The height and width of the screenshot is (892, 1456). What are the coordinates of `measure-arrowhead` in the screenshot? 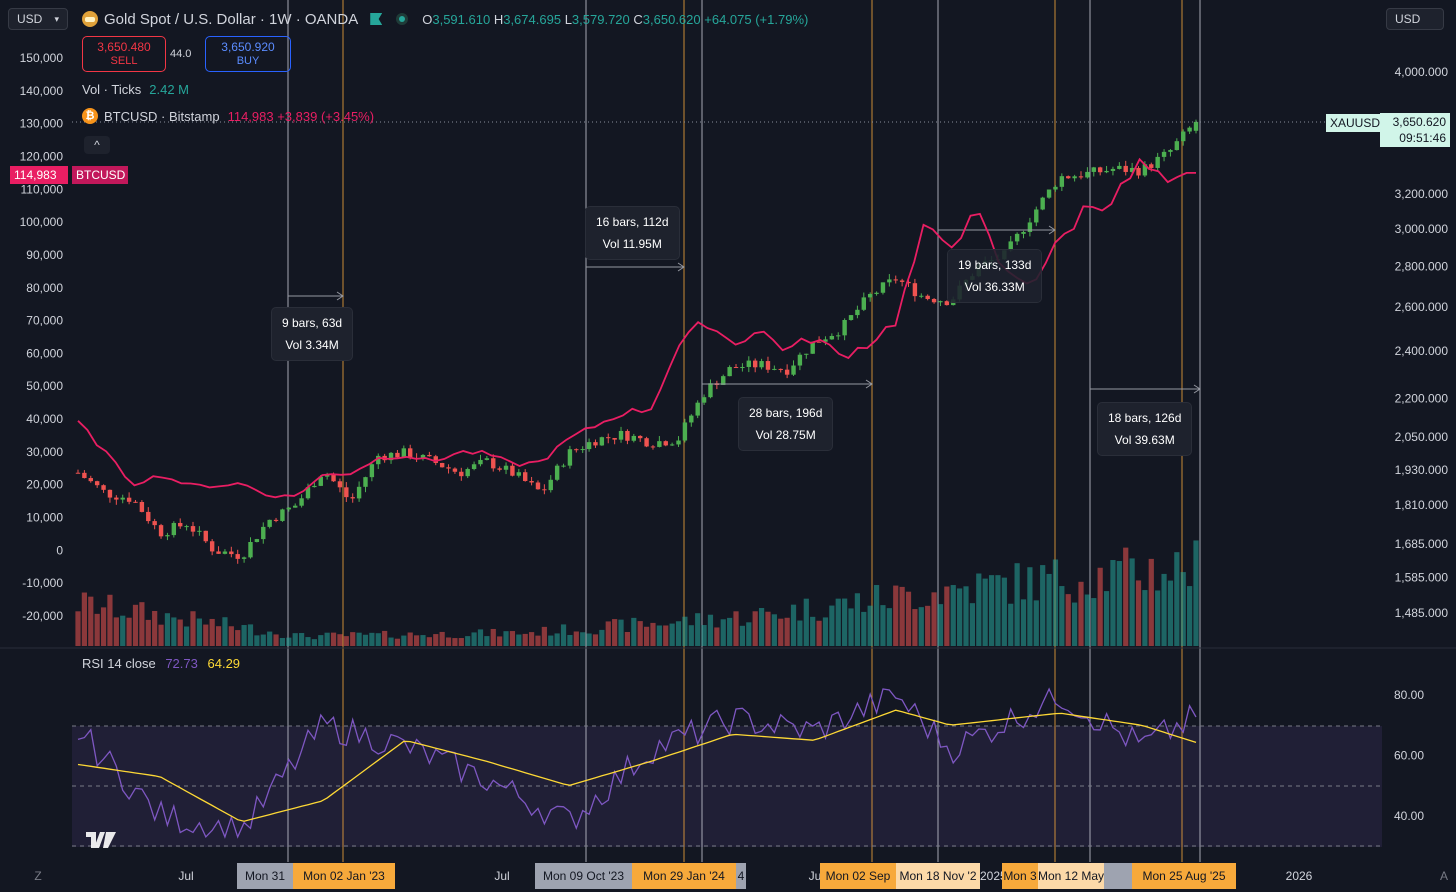 It's located at (1197, 389).